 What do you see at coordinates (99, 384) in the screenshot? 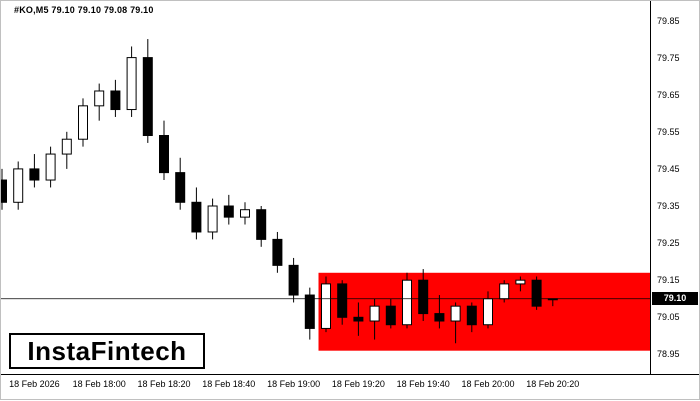
I see `time-axis-label: 18 Feb 18:00` at bounding box center [99, 384].